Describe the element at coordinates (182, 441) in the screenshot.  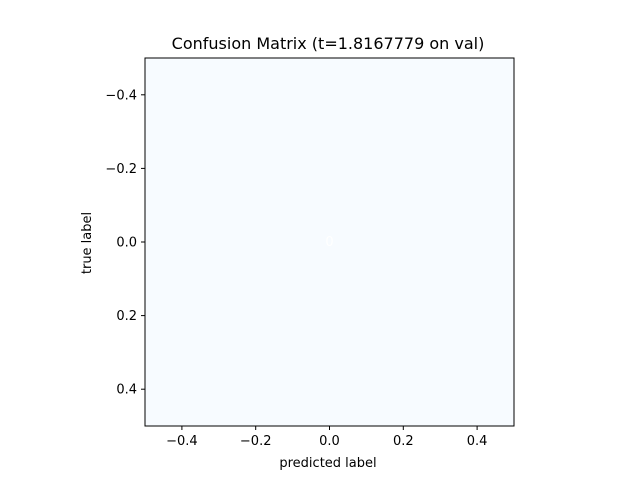
I see `x-tick-label: −0.4` at that location.